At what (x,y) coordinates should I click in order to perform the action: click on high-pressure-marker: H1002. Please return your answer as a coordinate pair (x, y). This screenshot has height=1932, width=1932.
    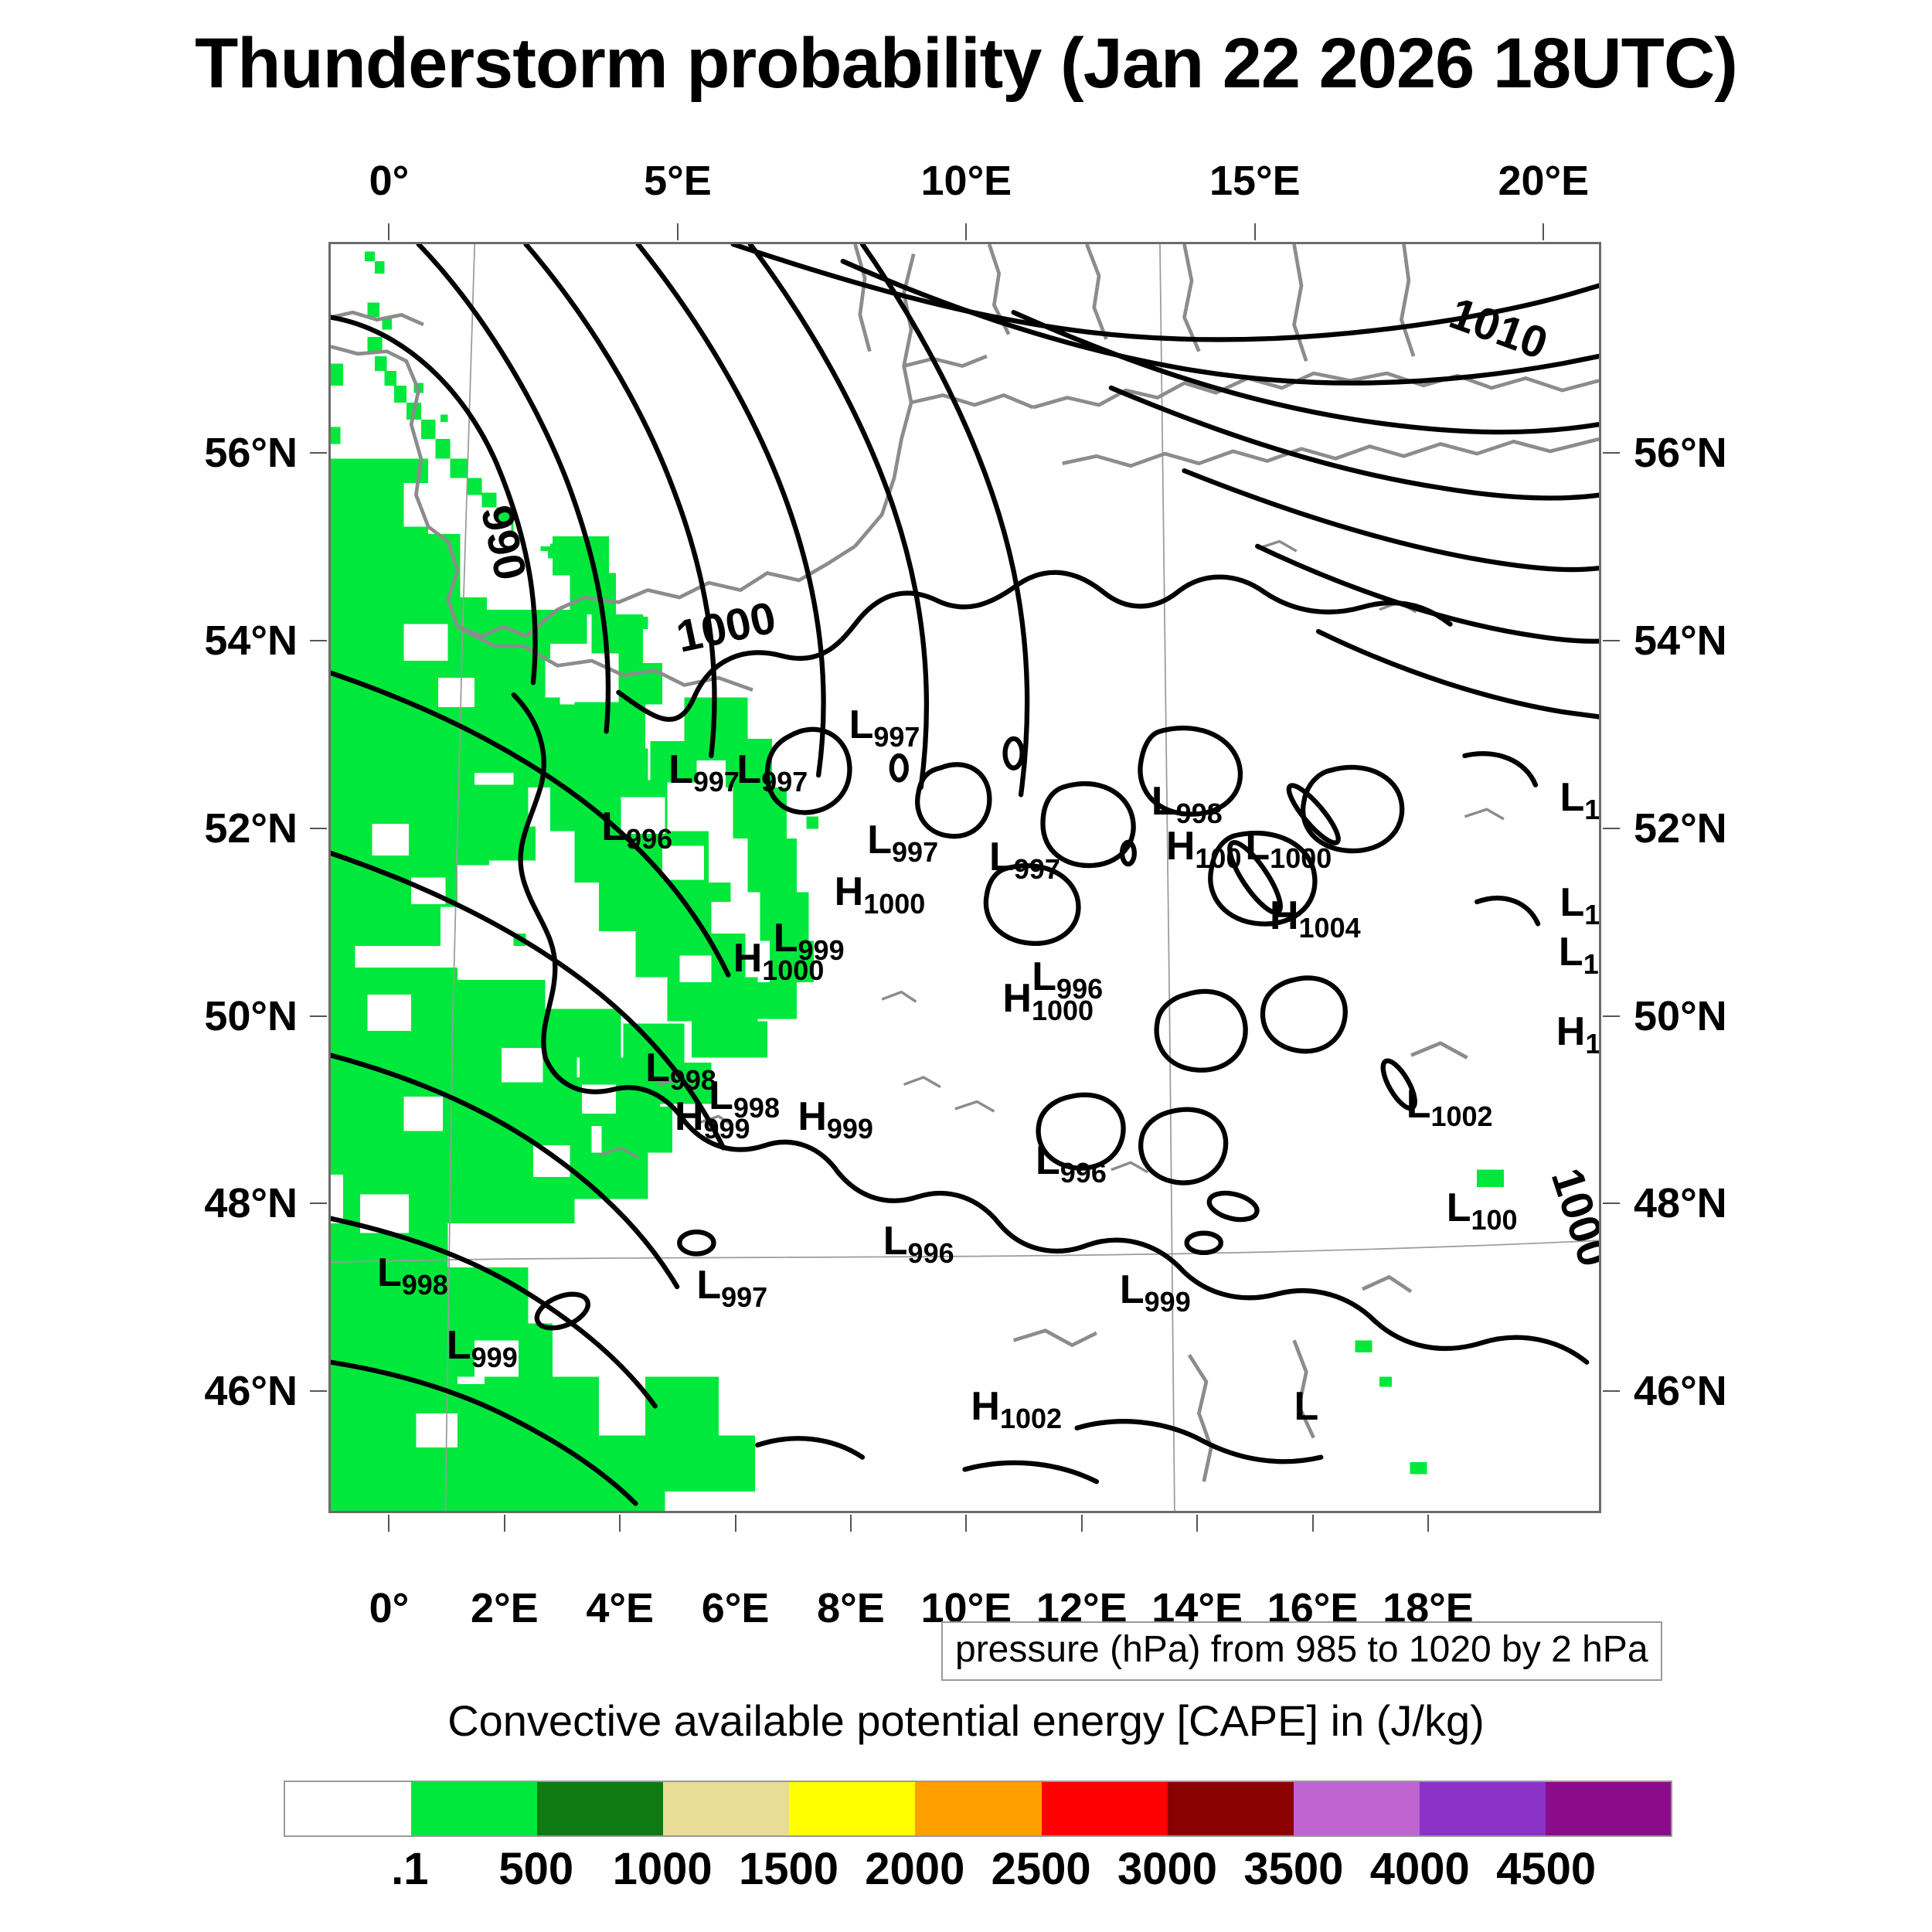
    Looking at the image, I should click on (1017, 1410).